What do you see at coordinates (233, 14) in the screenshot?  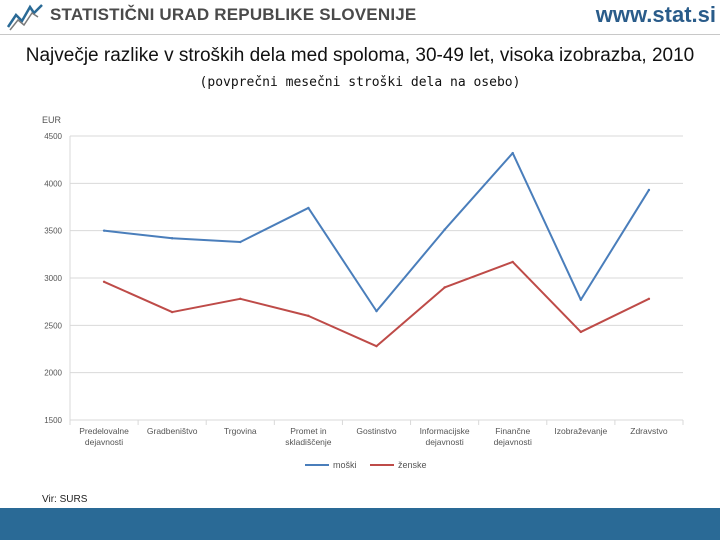 I see `org-name: STATISTIČNI URAD REPUBLIKE SLOVENIJE` at bounding box center [233, 14].